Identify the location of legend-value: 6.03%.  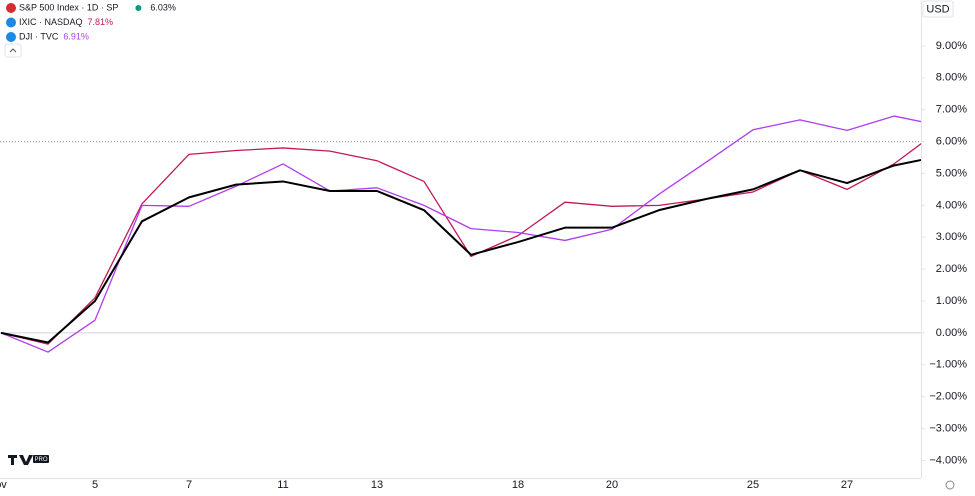
(163, 7).